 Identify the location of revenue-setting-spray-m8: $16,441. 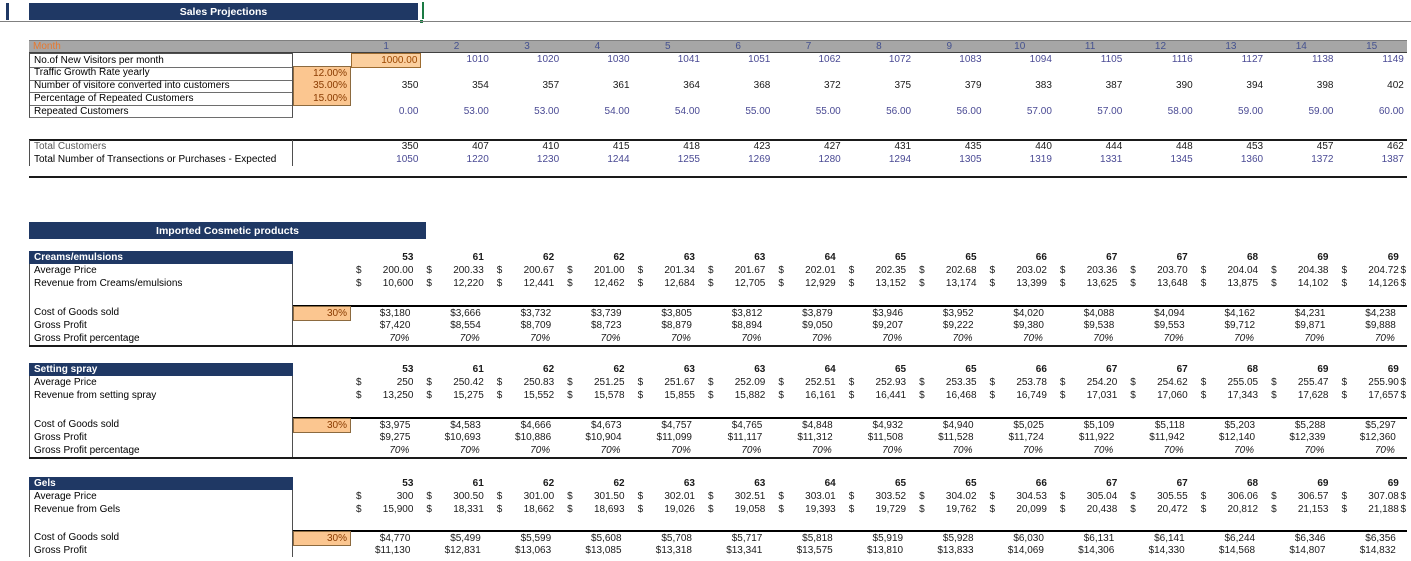
(879, 395).